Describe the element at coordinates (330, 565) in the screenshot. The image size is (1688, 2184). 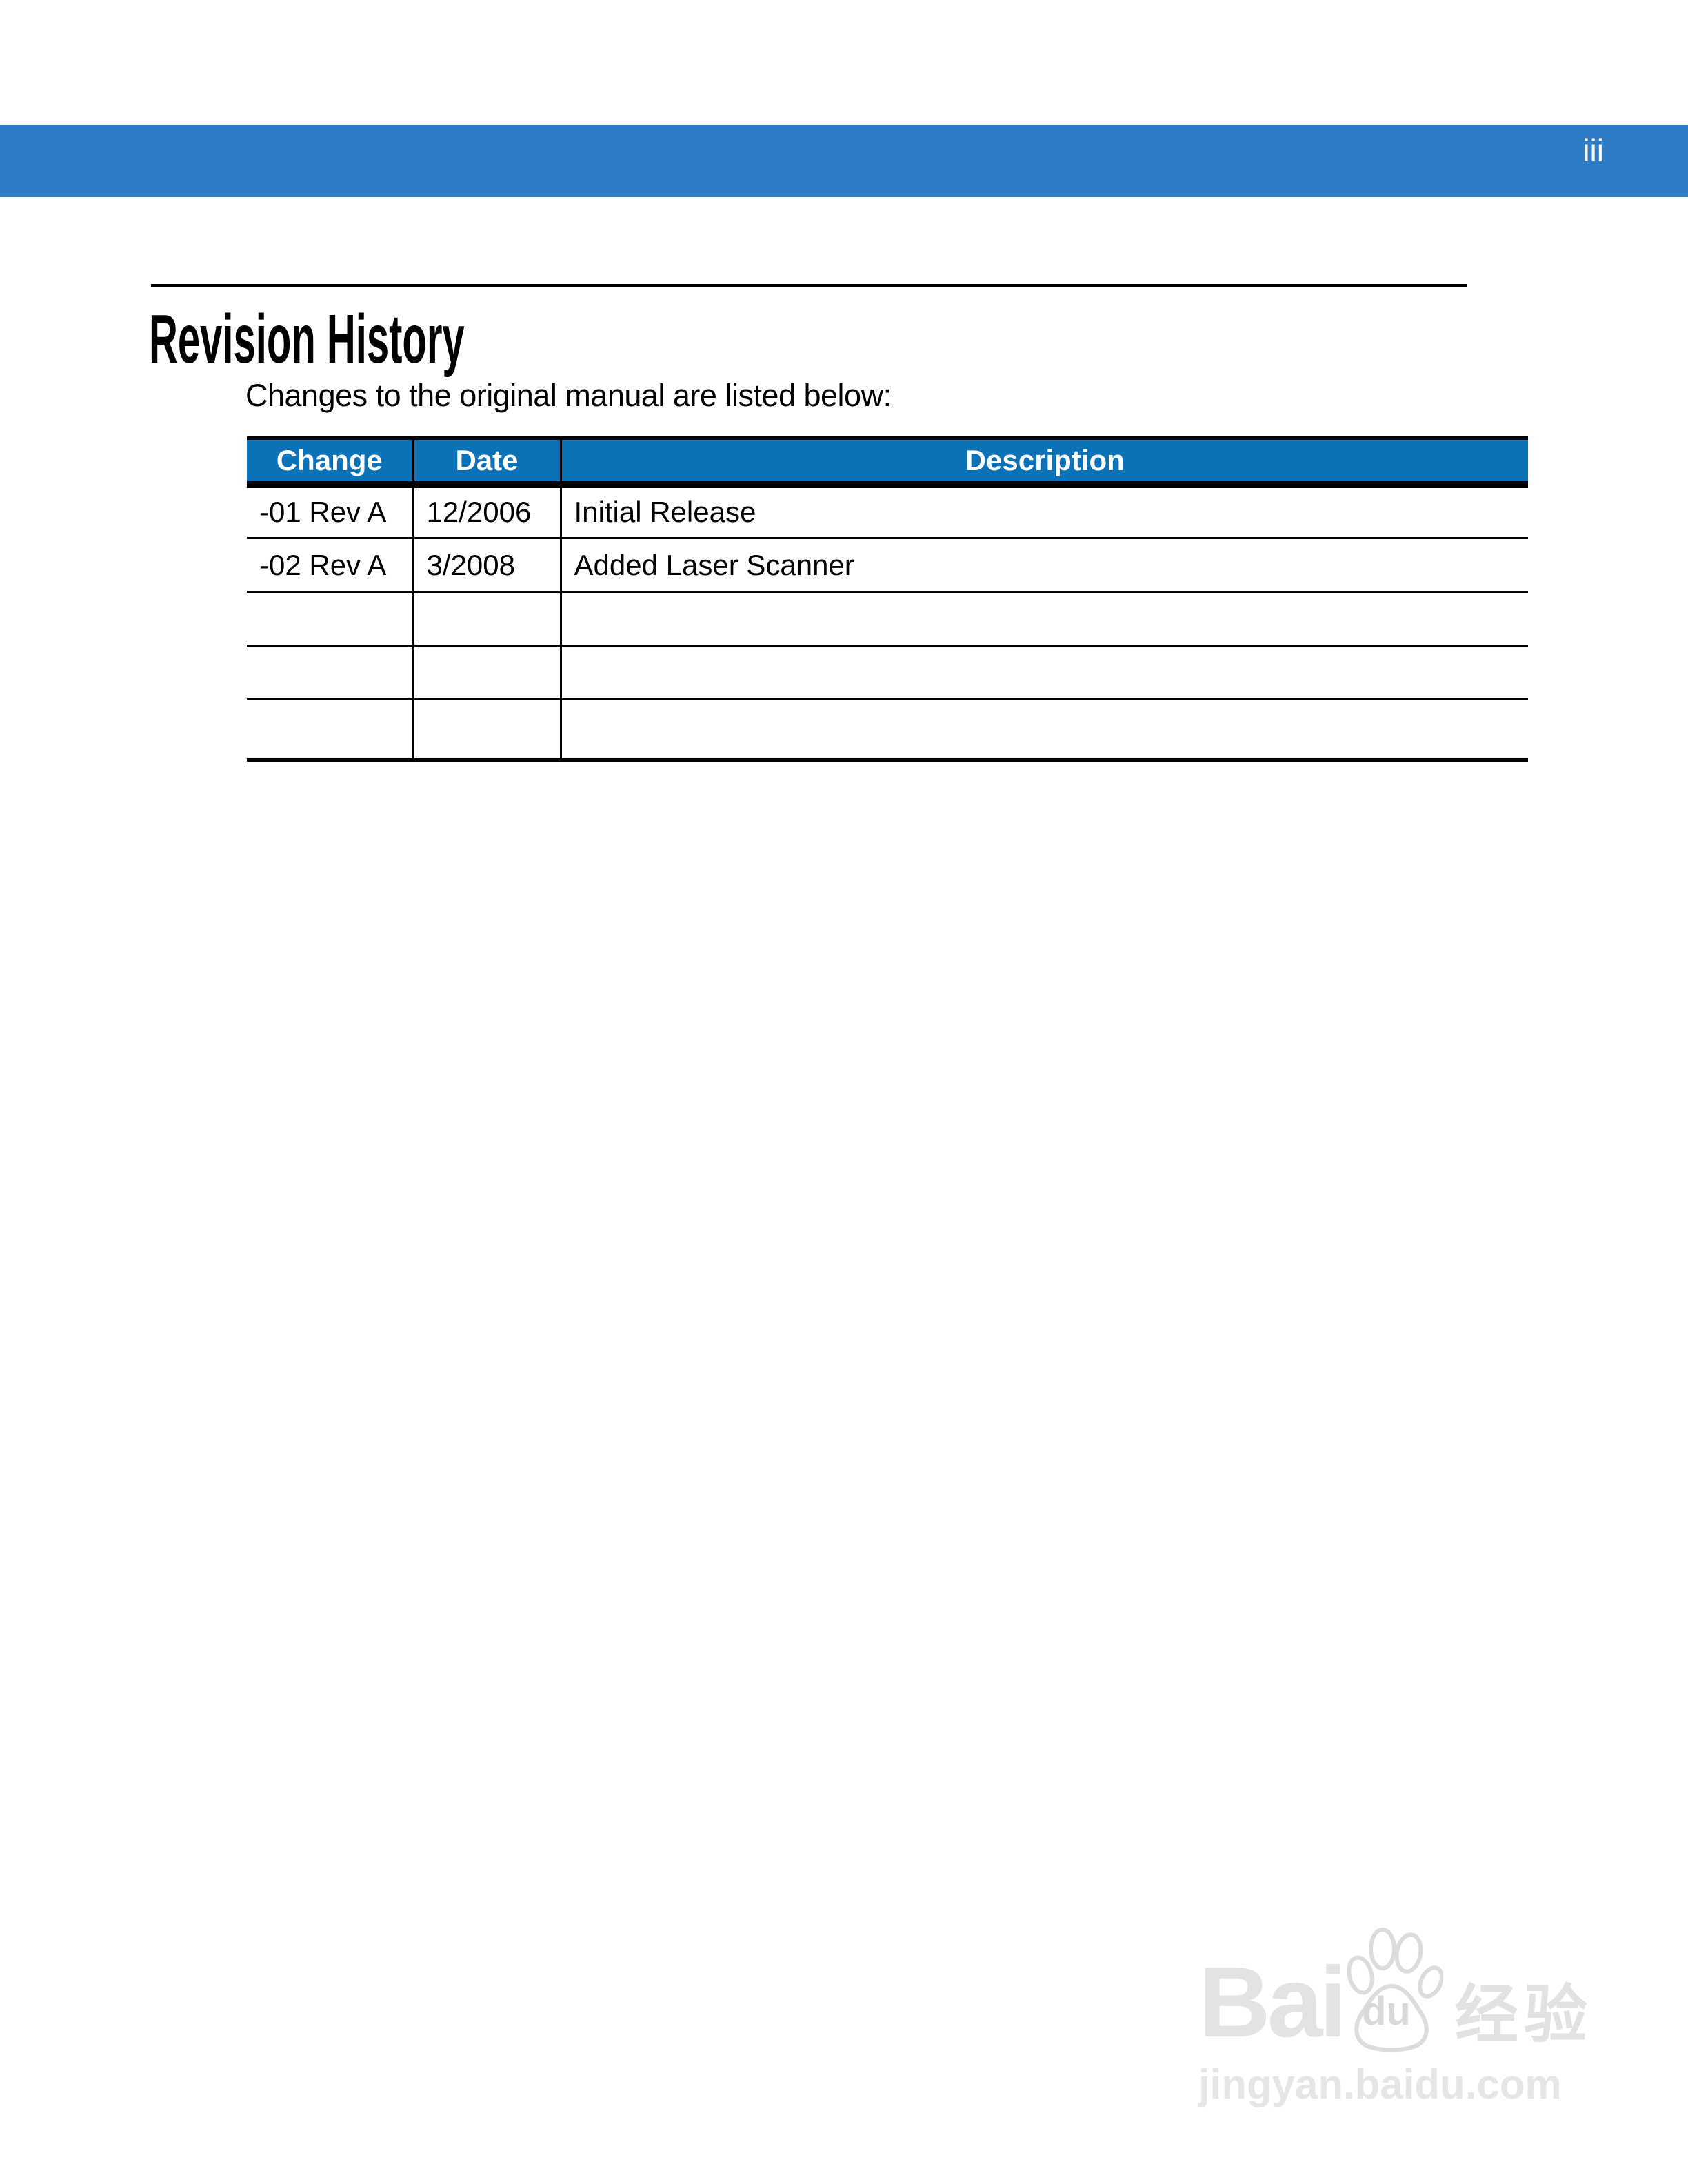
I see `cell-change: -02 Rev A` at that location.